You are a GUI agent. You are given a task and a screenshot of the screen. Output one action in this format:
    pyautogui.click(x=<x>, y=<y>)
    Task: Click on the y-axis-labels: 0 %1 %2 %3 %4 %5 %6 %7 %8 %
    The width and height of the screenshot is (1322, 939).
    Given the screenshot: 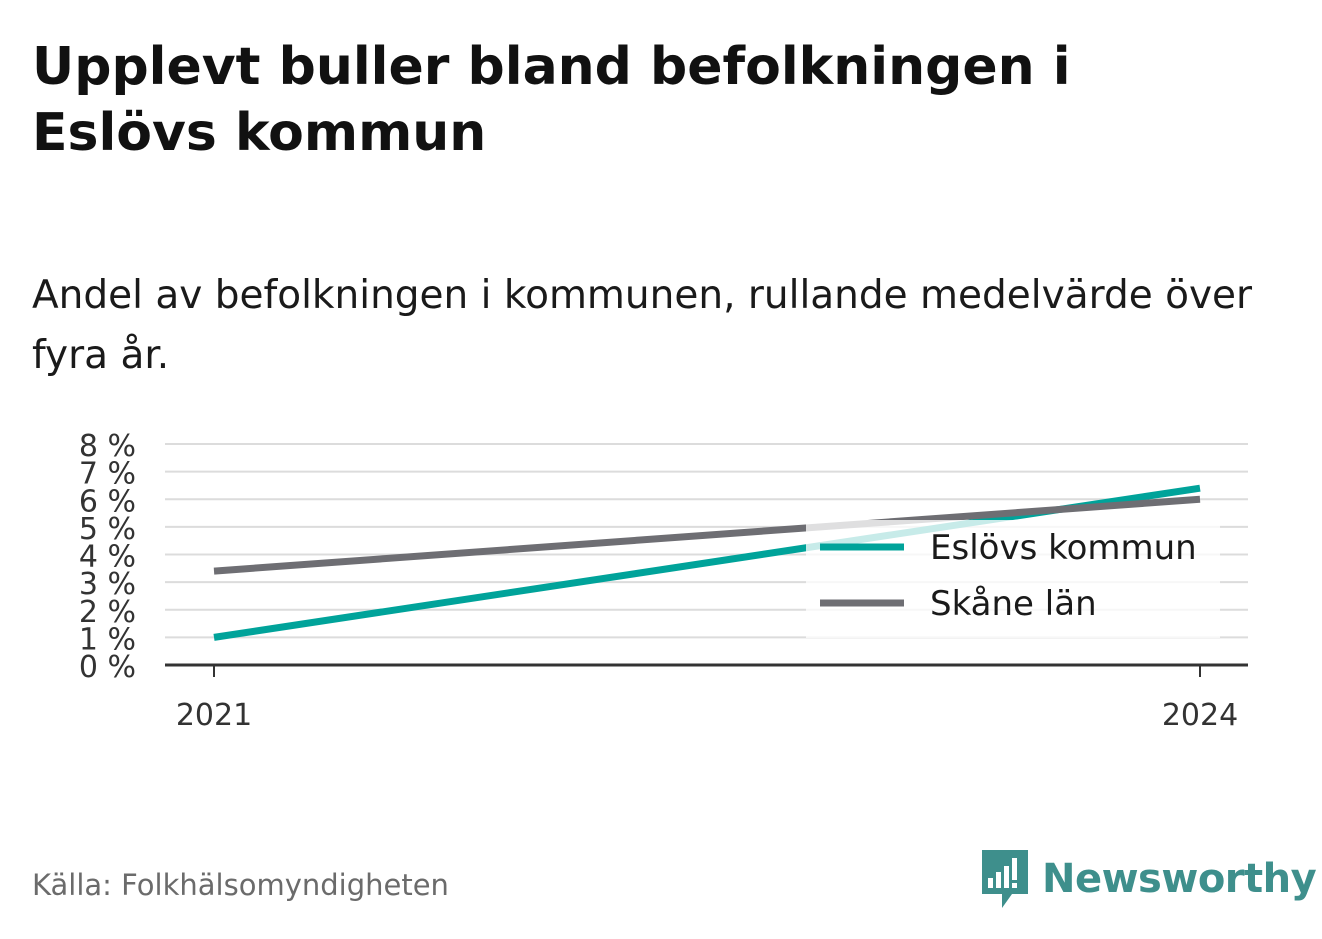 What is the action you would take?
    pyautogui.click(x=107, y=557)
    